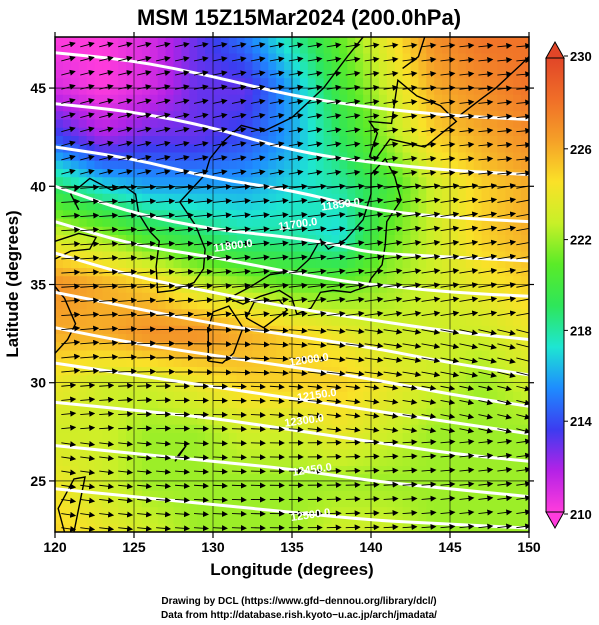 This screenshot has height=625, width=599. What do you see at coordinates (38, 383) in the screenshot?
I see `y-tick-label: 30` at bounding box center [38, 383].